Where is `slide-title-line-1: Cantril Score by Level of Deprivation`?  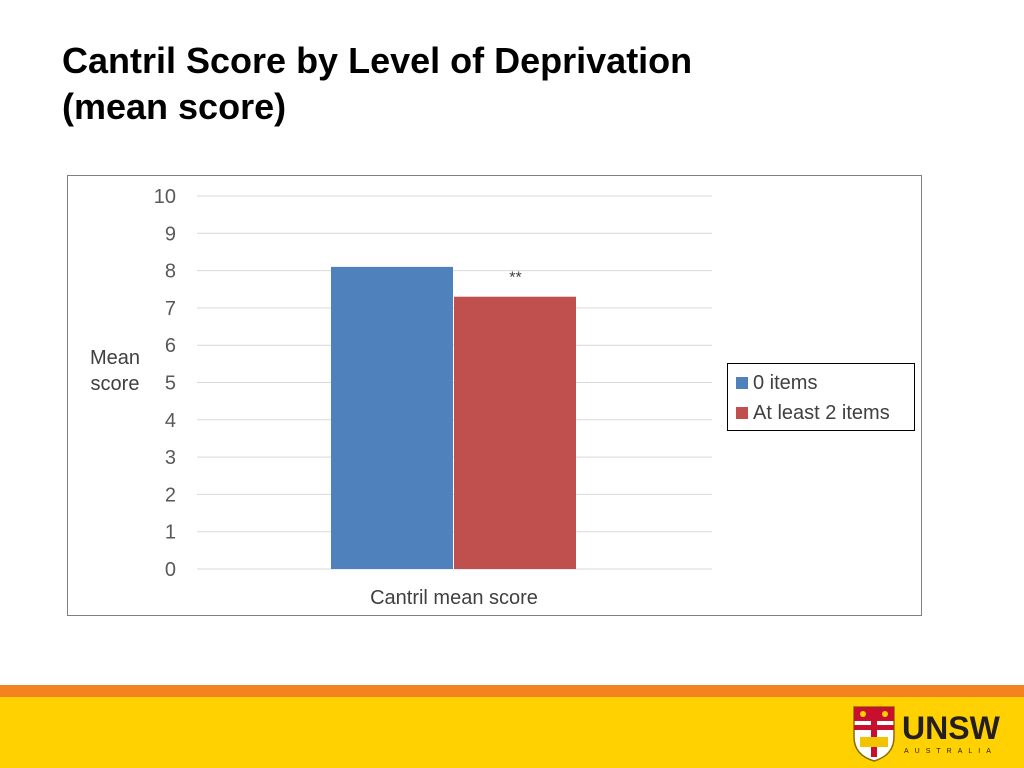 slide-title-line-1: Cantril Score by Level of Deprivation is located at coordinates (377, 60).